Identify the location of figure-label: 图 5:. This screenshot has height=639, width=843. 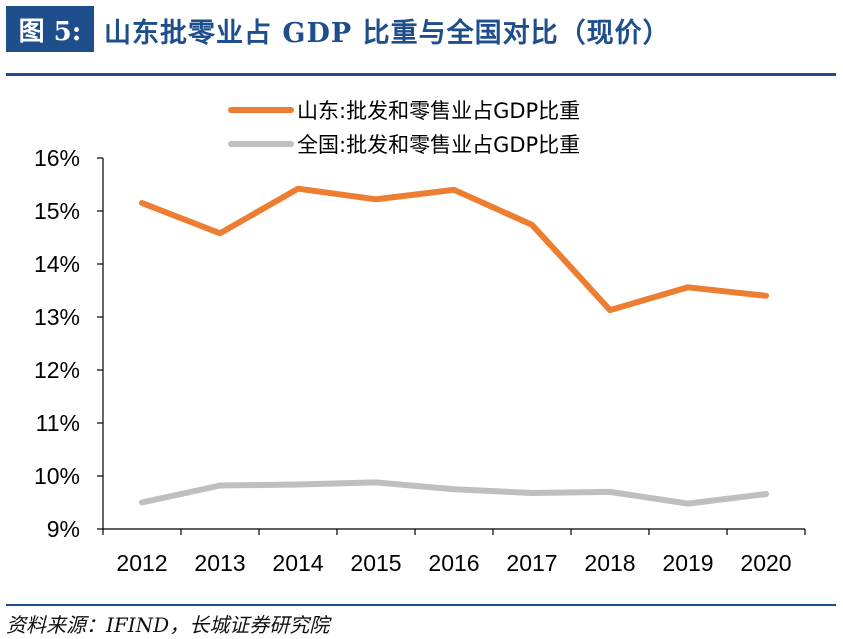
(50, 29).